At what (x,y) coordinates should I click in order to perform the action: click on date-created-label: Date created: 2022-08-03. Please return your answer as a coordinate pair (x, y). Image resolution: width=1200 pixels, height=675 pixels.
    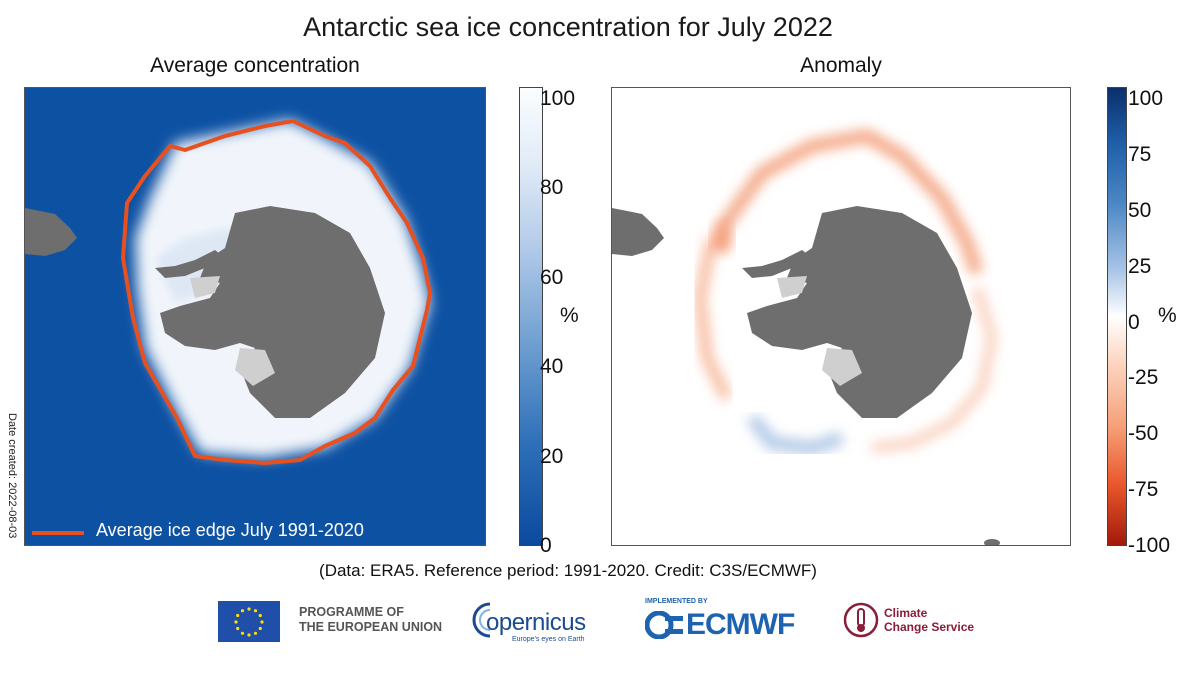
    Looking at the image, I should click on (12, 476).